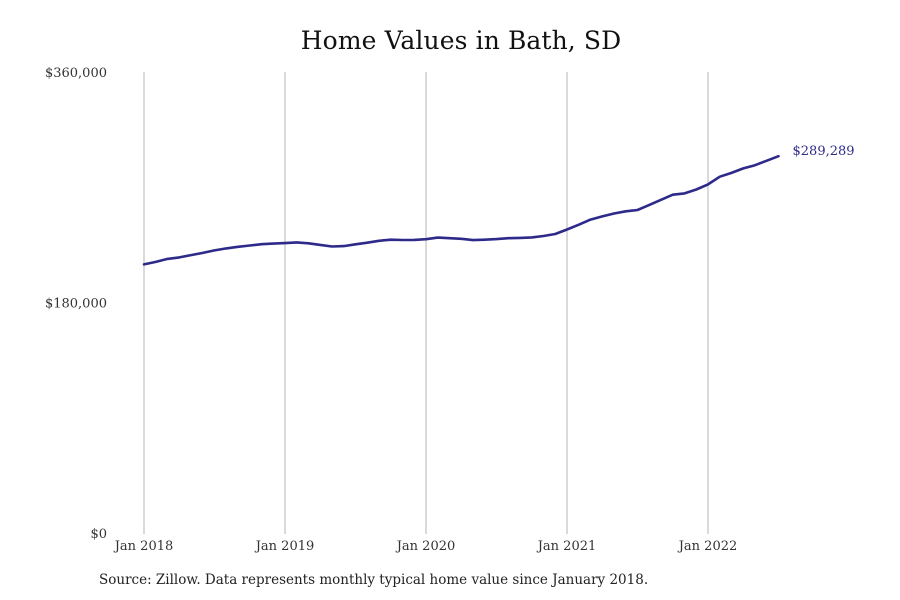 The image size is (900, 600). Describe the element at coordinates (824, 151) in the screenshot. I see `last-value-label: $289,289` at that location.